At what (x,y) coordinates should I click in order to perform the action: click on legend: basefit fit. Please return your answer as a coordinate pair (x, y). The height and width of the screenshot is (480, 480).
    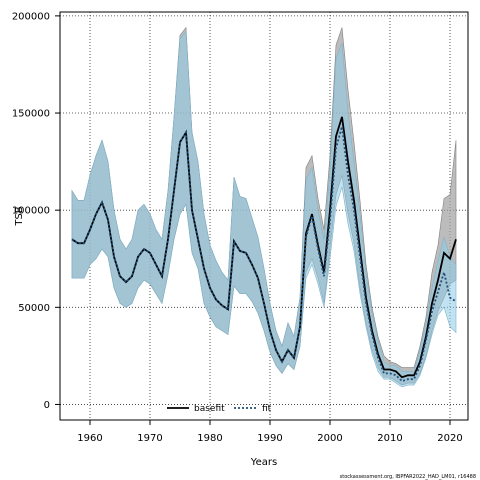
    Looking at the image, I should click on (219, 409).